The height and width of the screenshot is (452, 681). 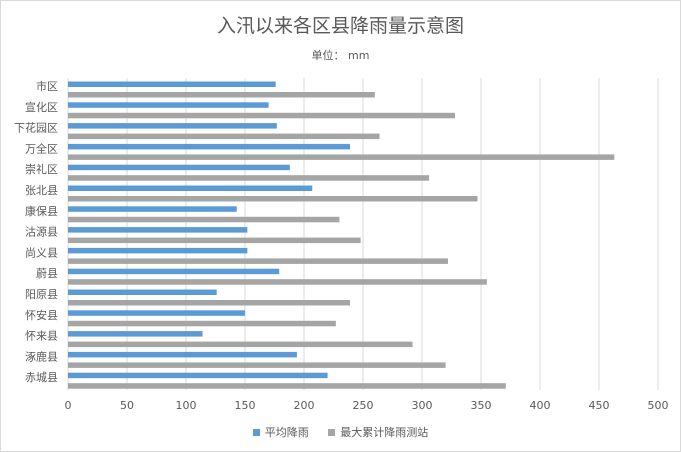 I want to click on legend-swatch-avg, so click(x=256, y=432).